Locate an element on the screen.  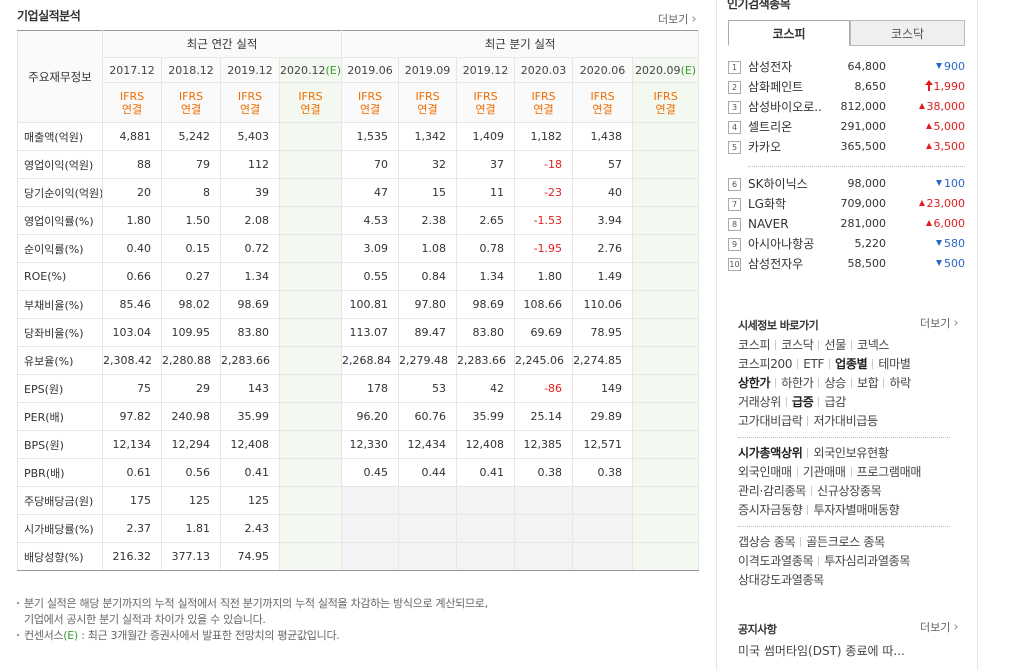
period-date: 2018.12 is located at coordinates (191, 70).